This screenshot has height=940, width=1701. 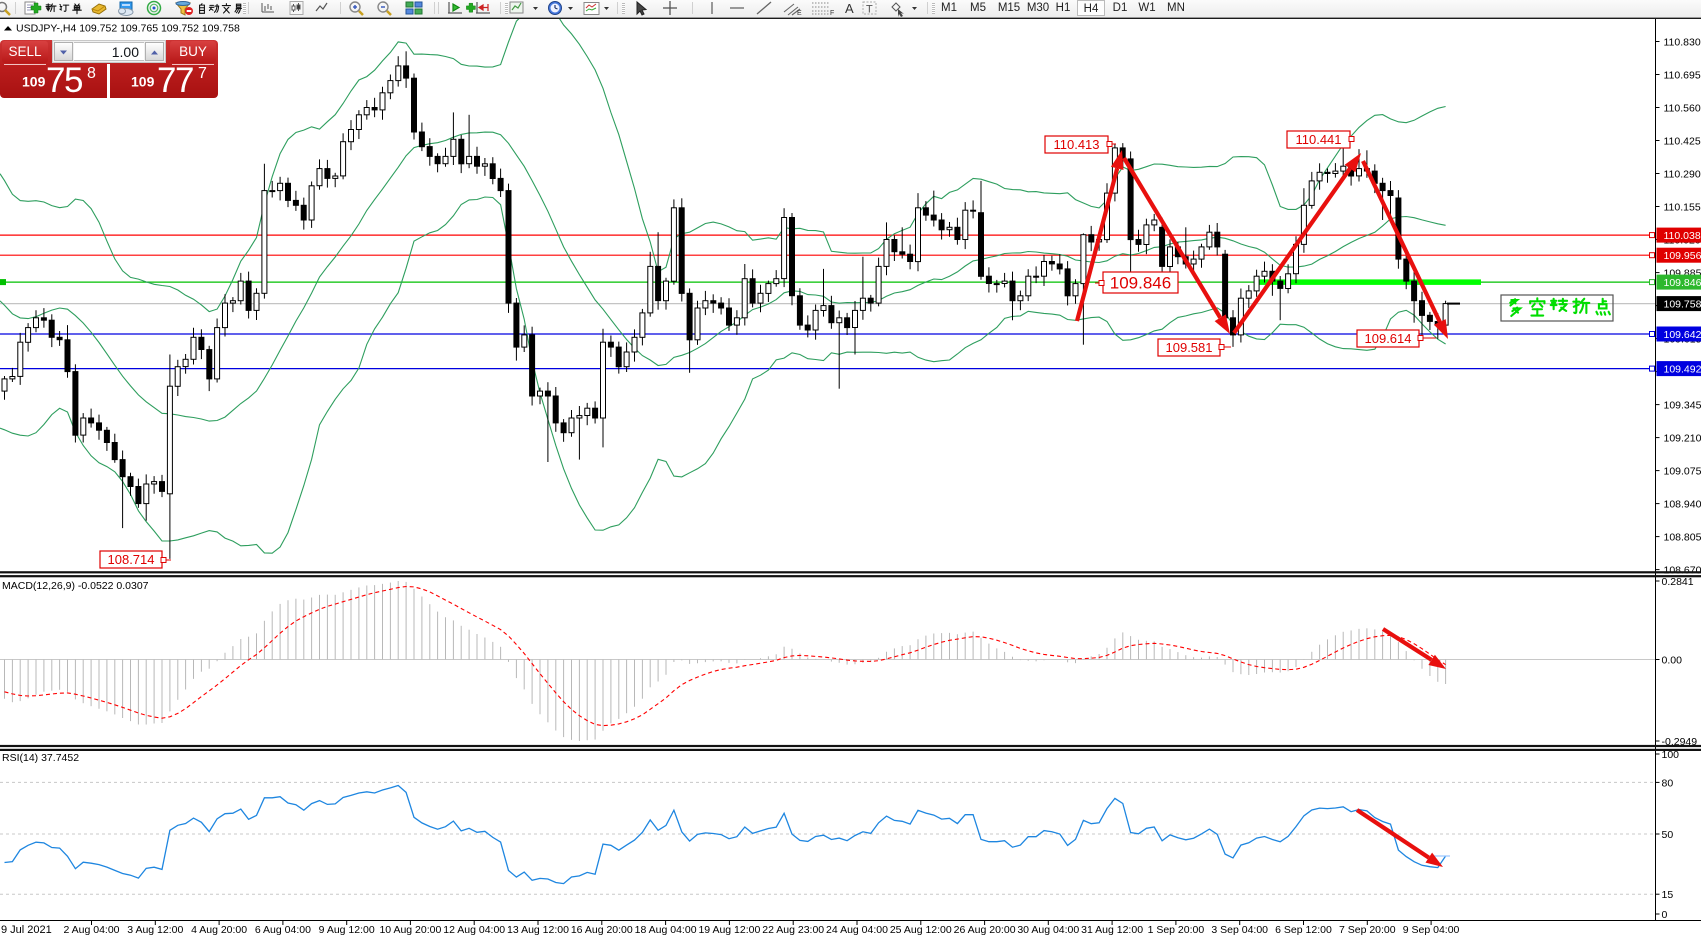 I want to click on svg-text: 0.00, so click(x=1672, y=661).